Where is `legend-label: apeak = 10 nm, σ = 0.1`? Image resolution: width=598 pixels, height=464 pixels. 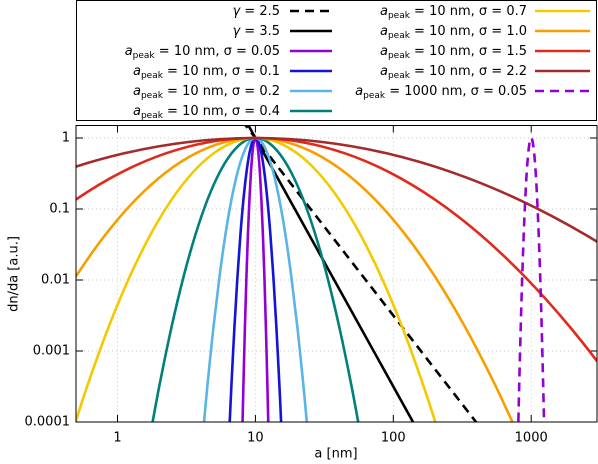 legend-label: apeak = 10 nm, σ = 0.1 is located at coordinates (206, 72).